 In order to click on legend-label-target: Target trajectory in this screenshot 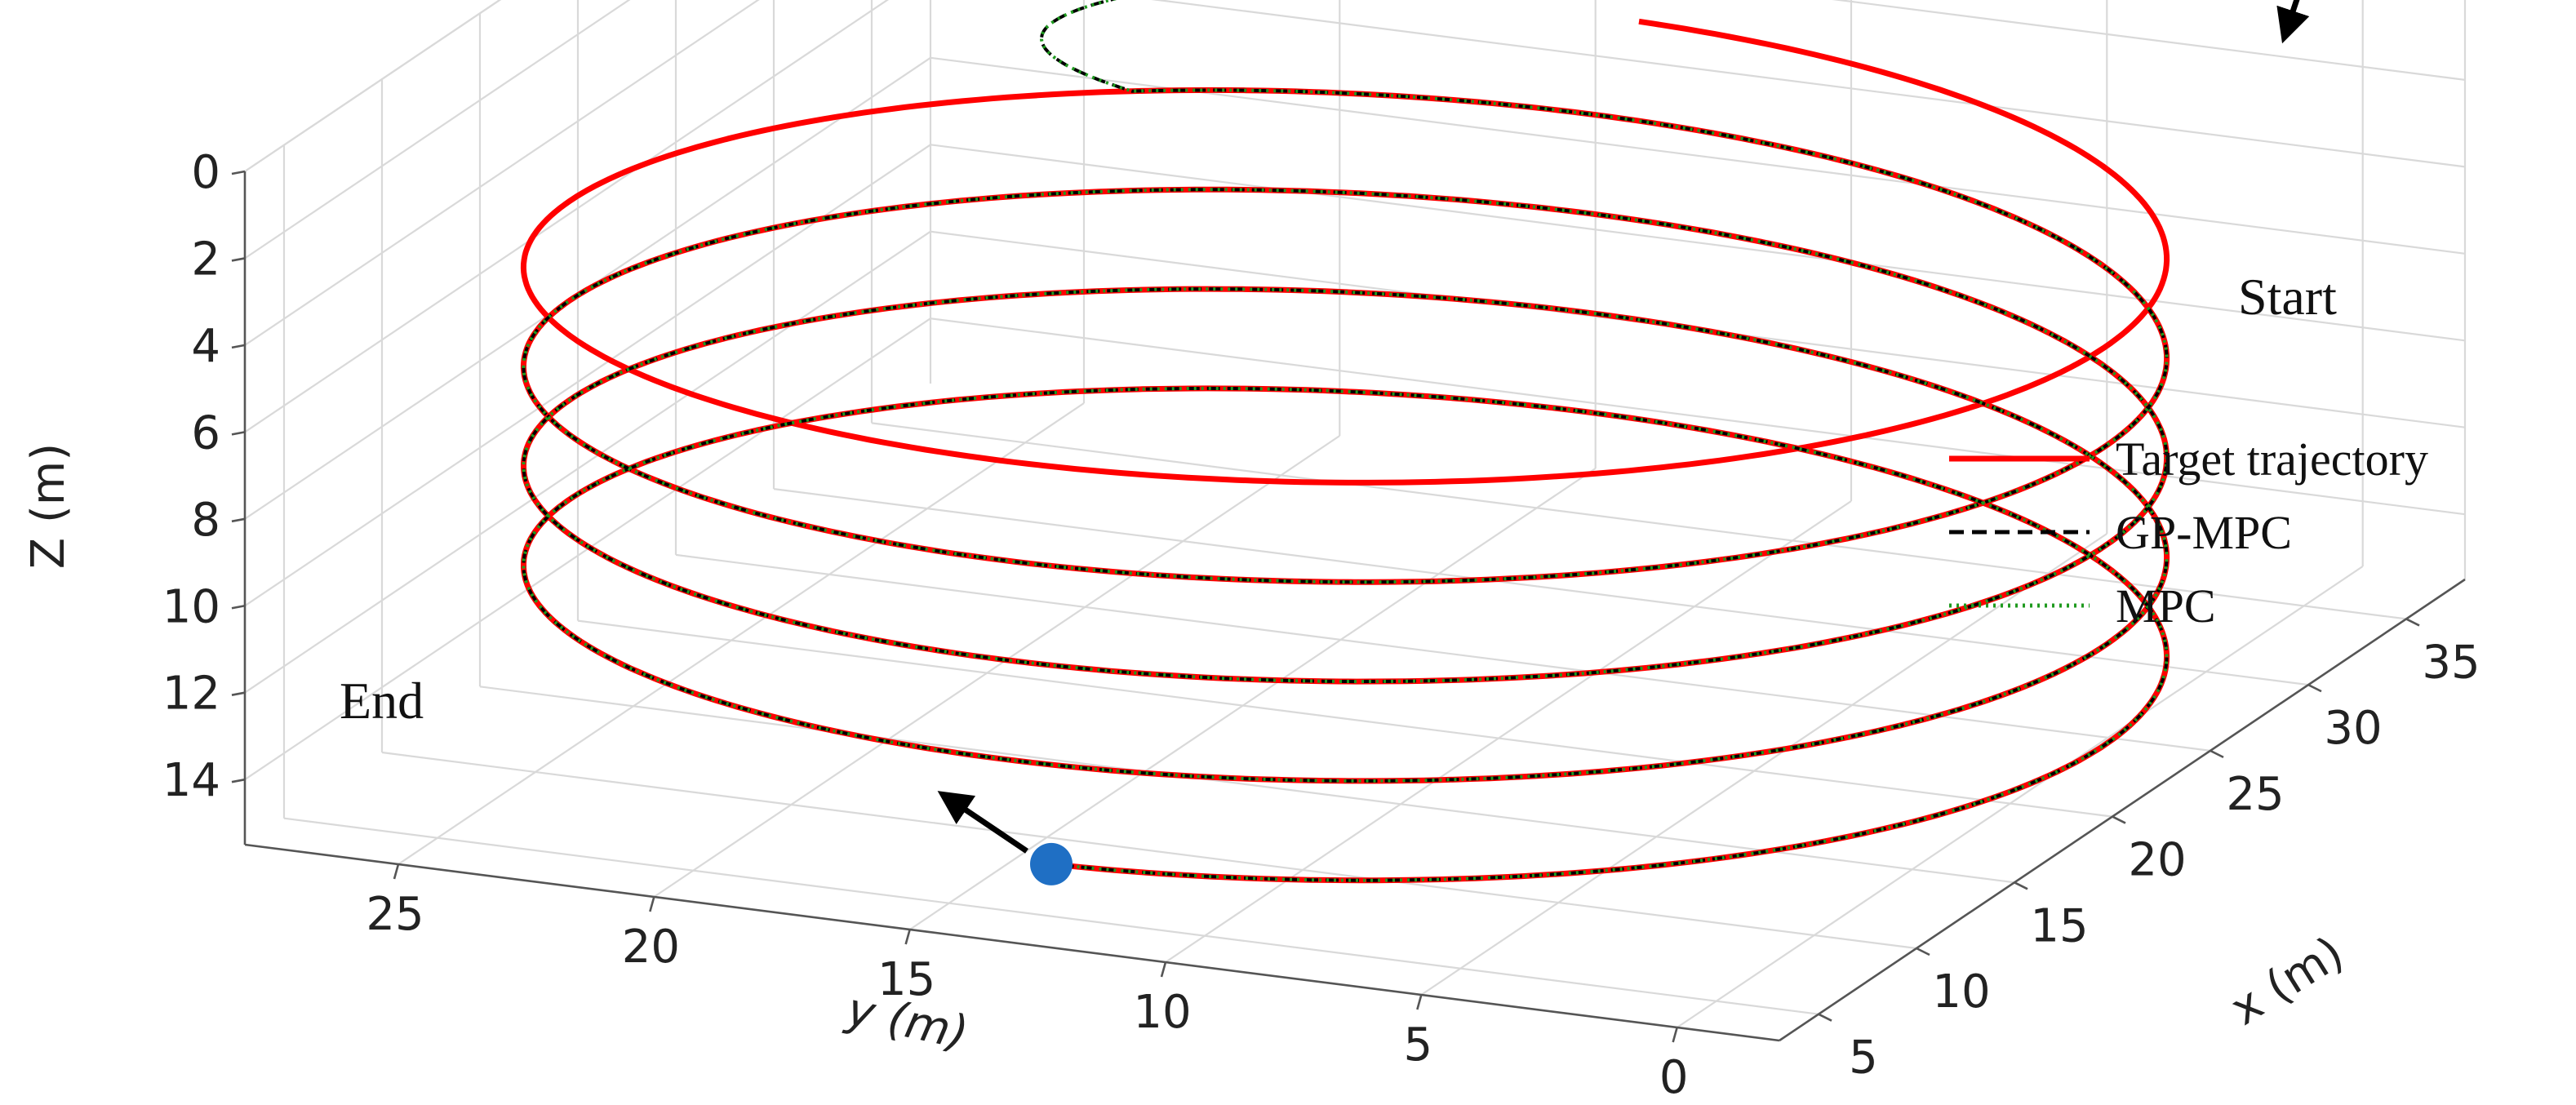, I will do `click(2272, 460)`.